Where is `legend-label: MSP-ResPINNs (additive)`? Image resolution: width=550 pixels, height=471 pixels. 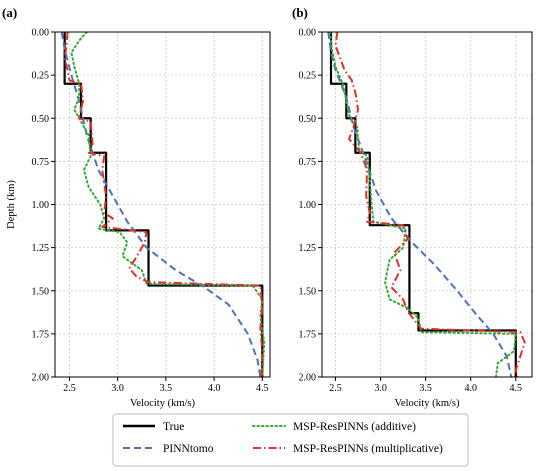
legend-label: MSP-ResPINNs (additive) is located at coordinates (354, 427).